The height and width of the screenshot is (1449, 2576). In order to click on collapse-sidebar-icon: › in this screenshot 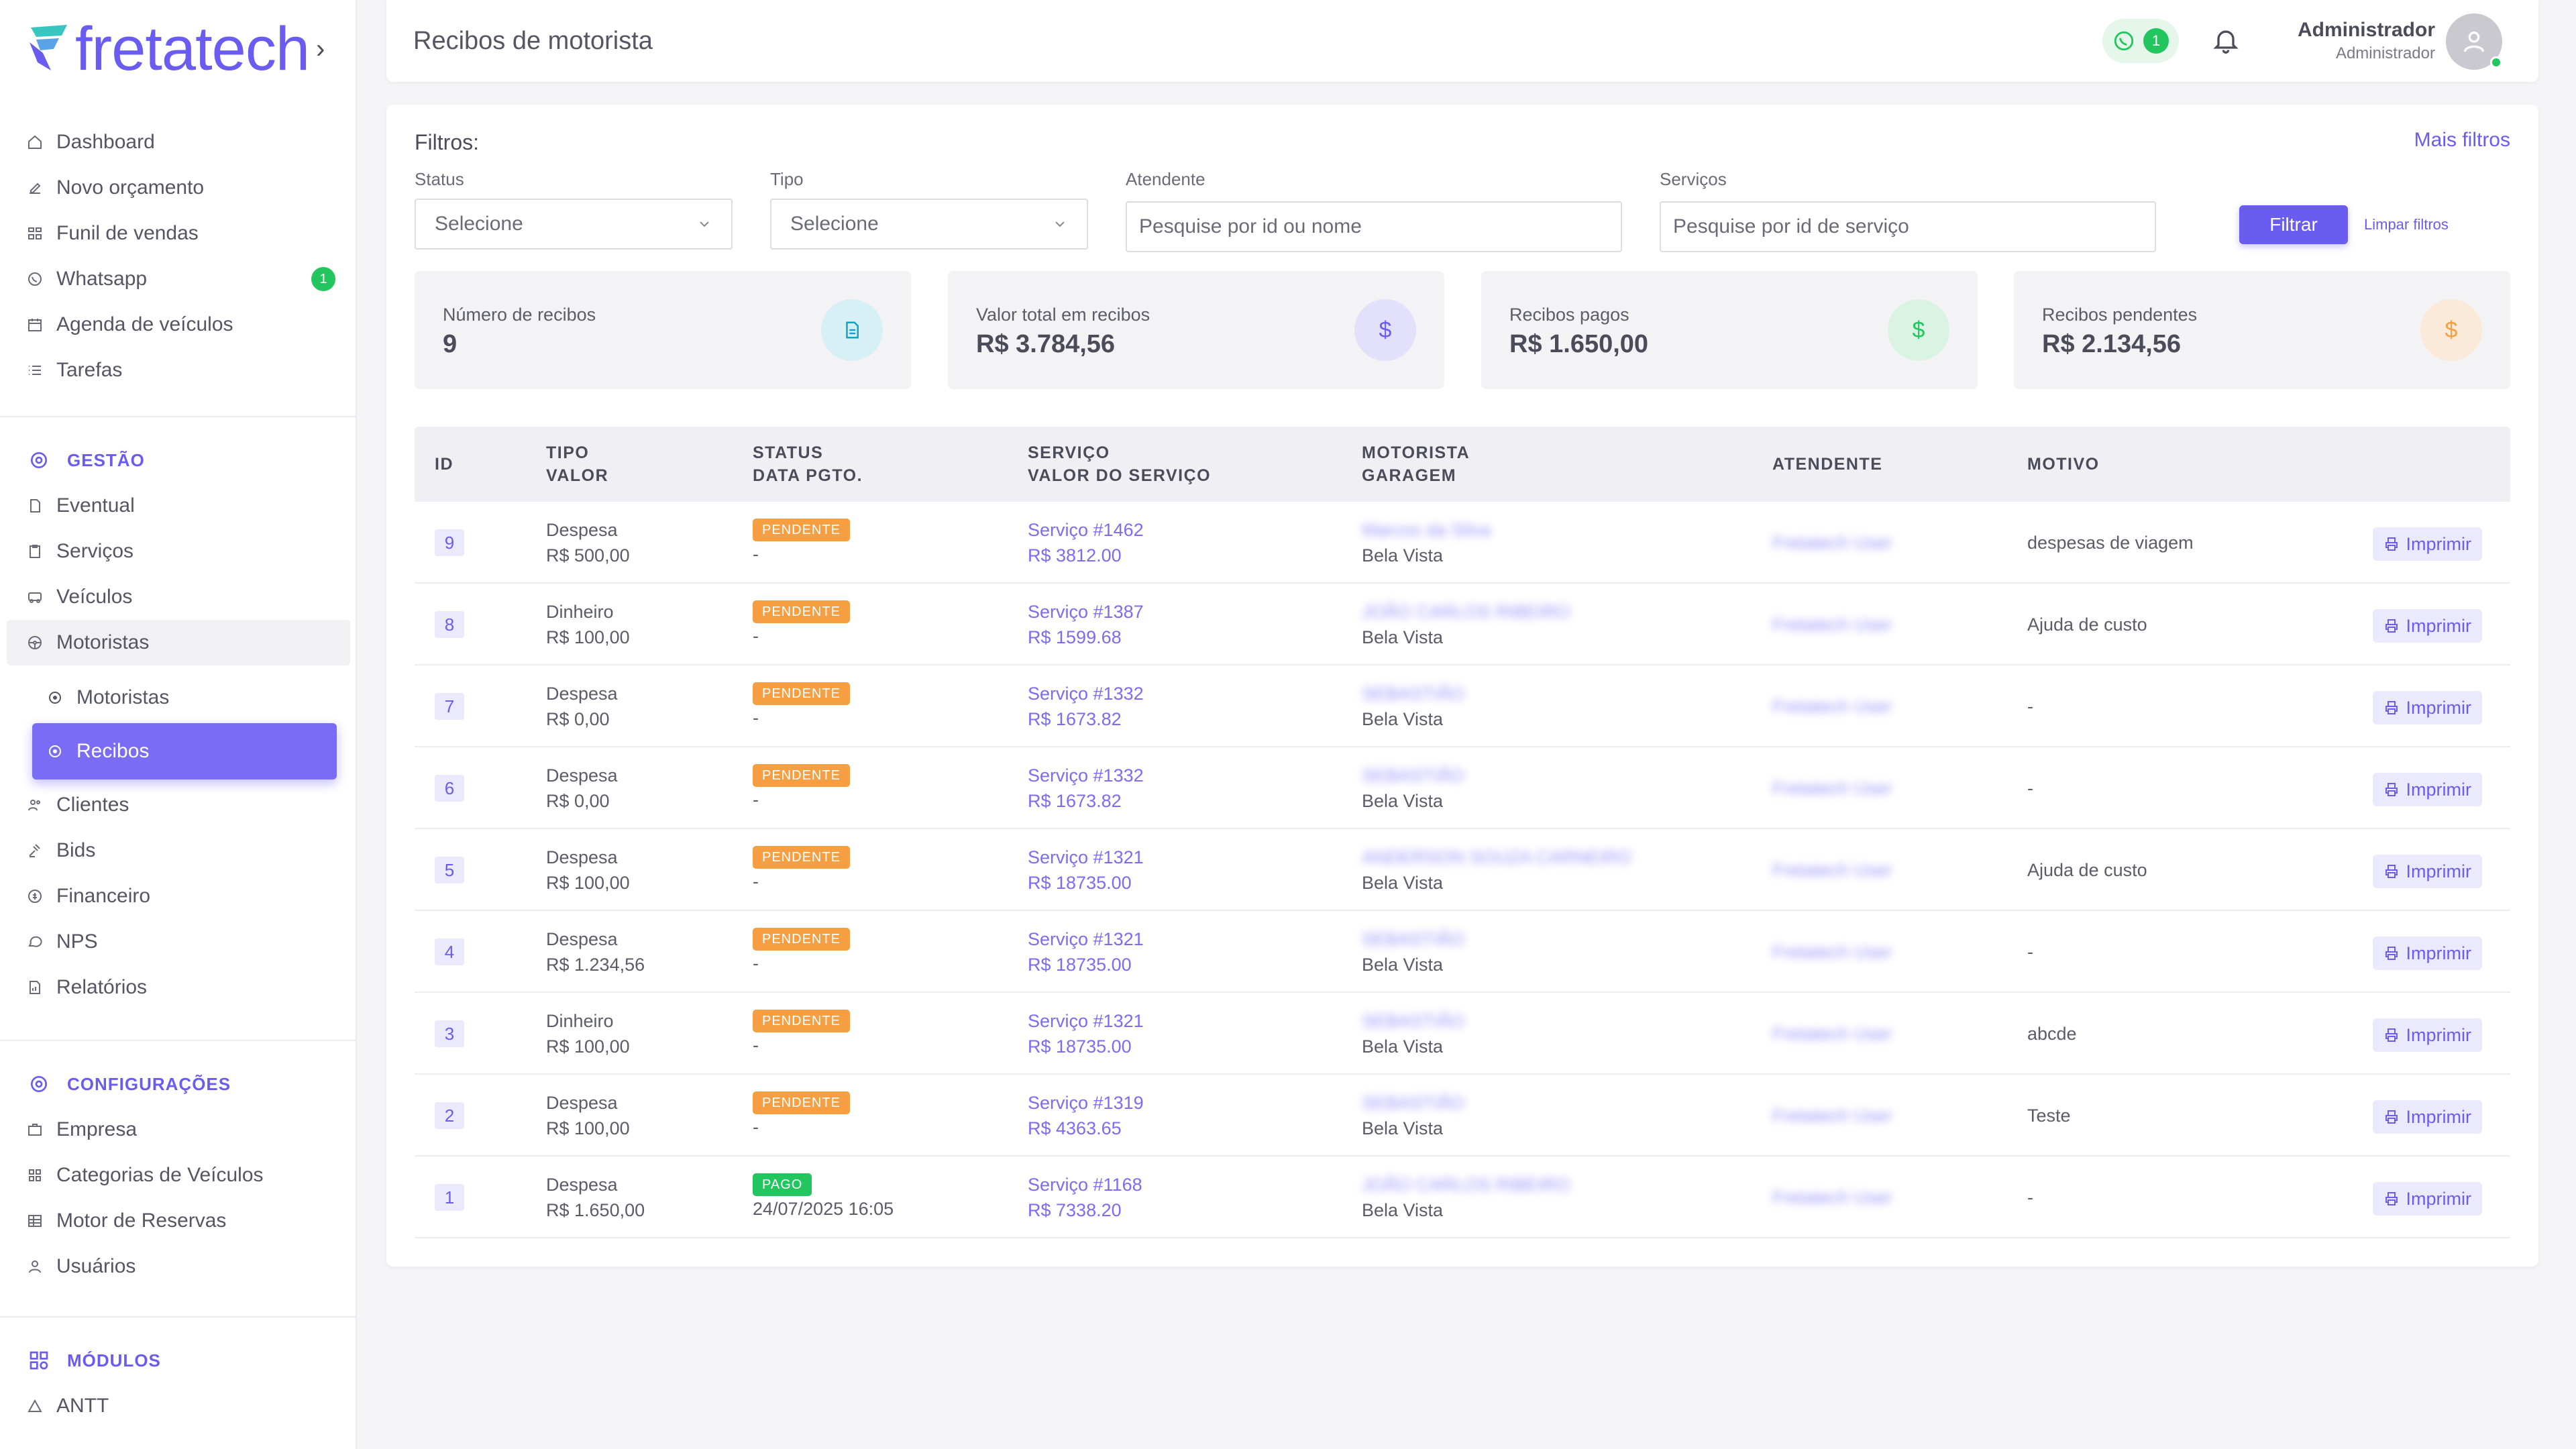, I will do `click(320, 49)`.